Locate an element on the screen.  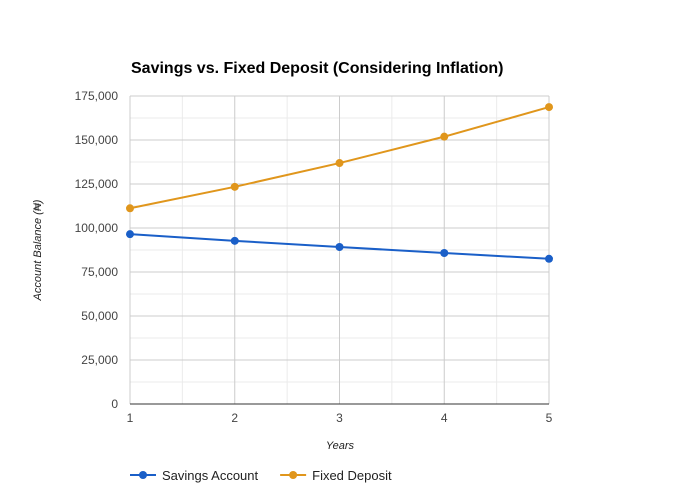
y-tick-label: 50,000 is located at coordinates (99, 316).